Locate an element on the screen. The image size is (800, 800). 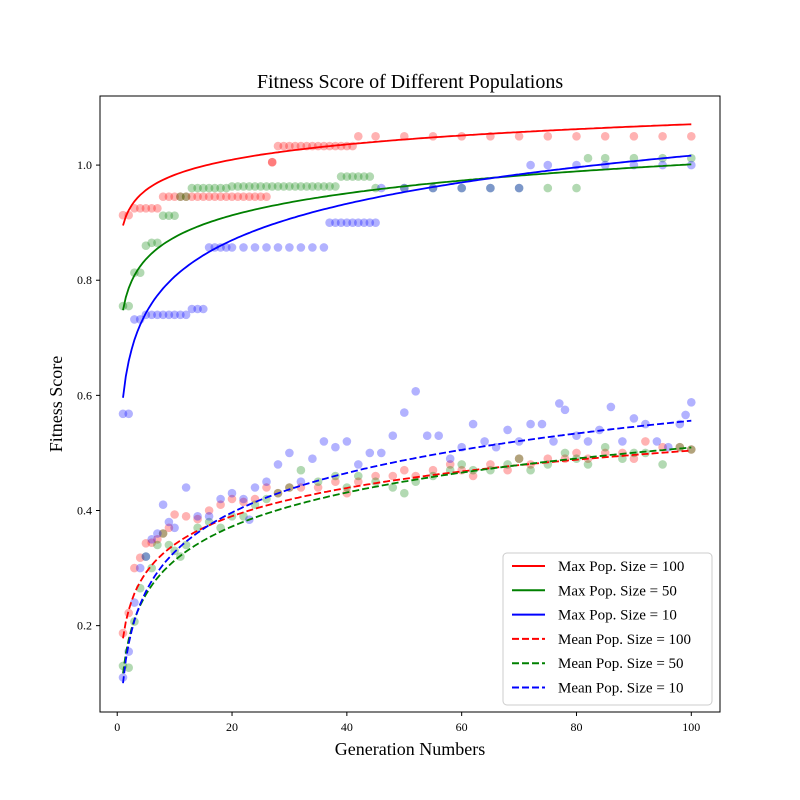
scatter-point-s2-p40 is located at coordinates (462, 188).